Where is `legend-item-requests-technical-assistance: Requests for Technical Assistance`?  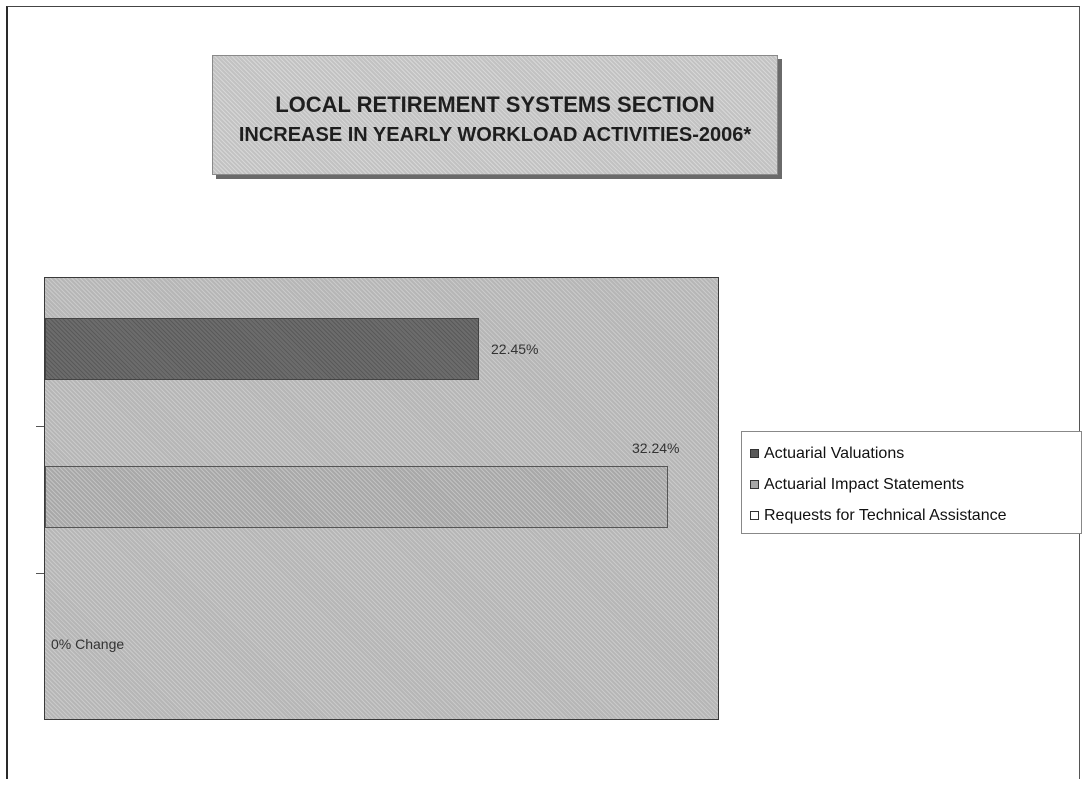
legend-item-requests-technical-assistance: Requests for Technical Assistance is located at coordinates (912, 515).